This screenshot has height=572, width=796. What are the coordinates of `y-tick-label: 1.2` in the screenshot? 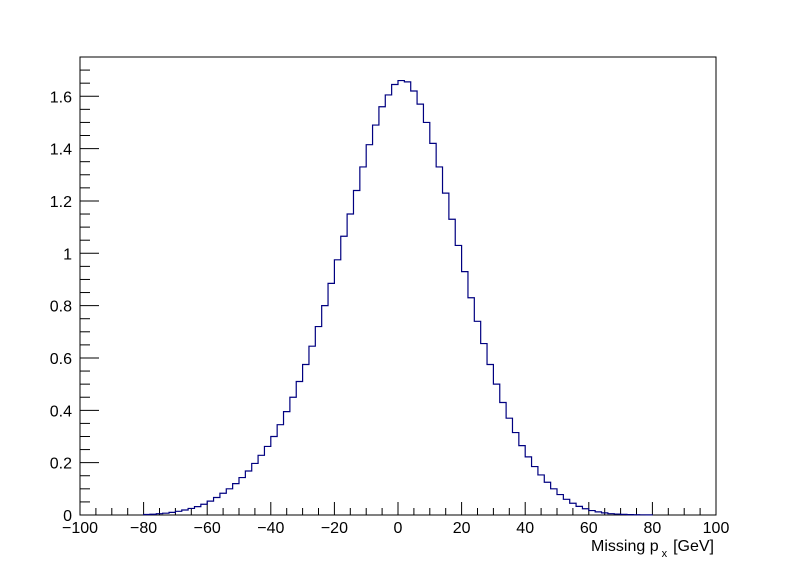 It's located at (61, 202).